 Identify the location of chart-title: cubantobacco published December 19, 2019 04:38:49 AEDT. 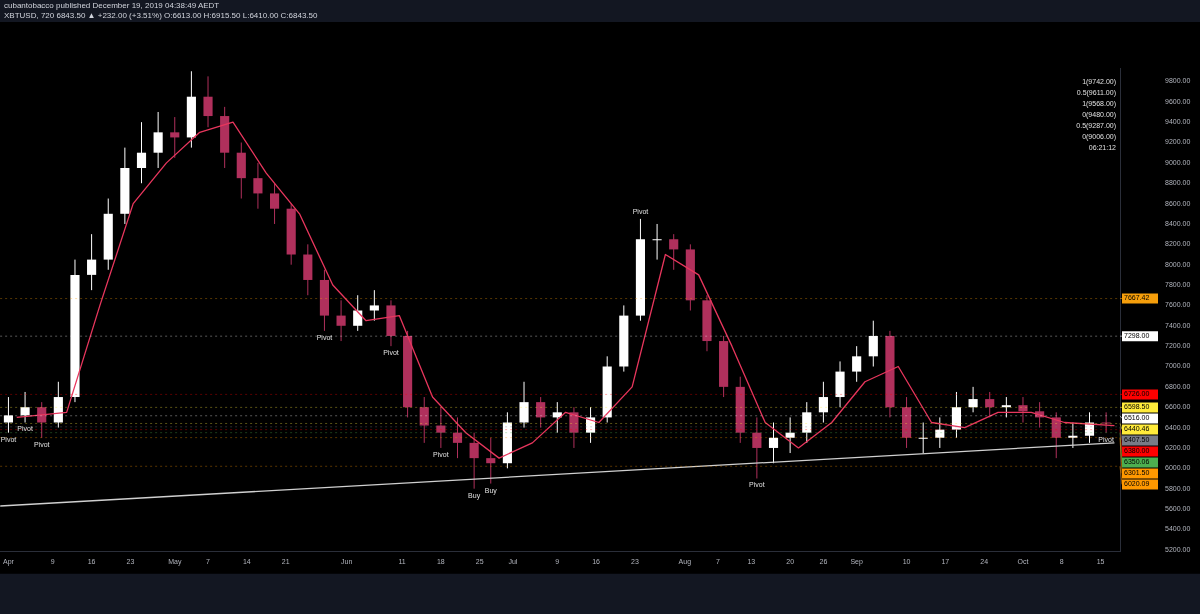
(112, 6).